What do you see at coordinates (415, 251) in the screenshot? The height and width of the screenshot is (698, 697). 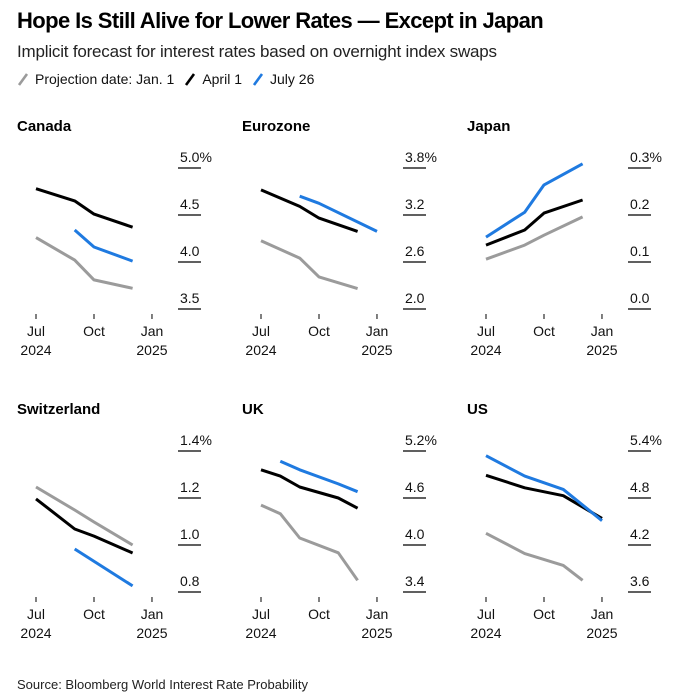 I see `y-tick-label: 2.6` at bounding box center [415, 251].